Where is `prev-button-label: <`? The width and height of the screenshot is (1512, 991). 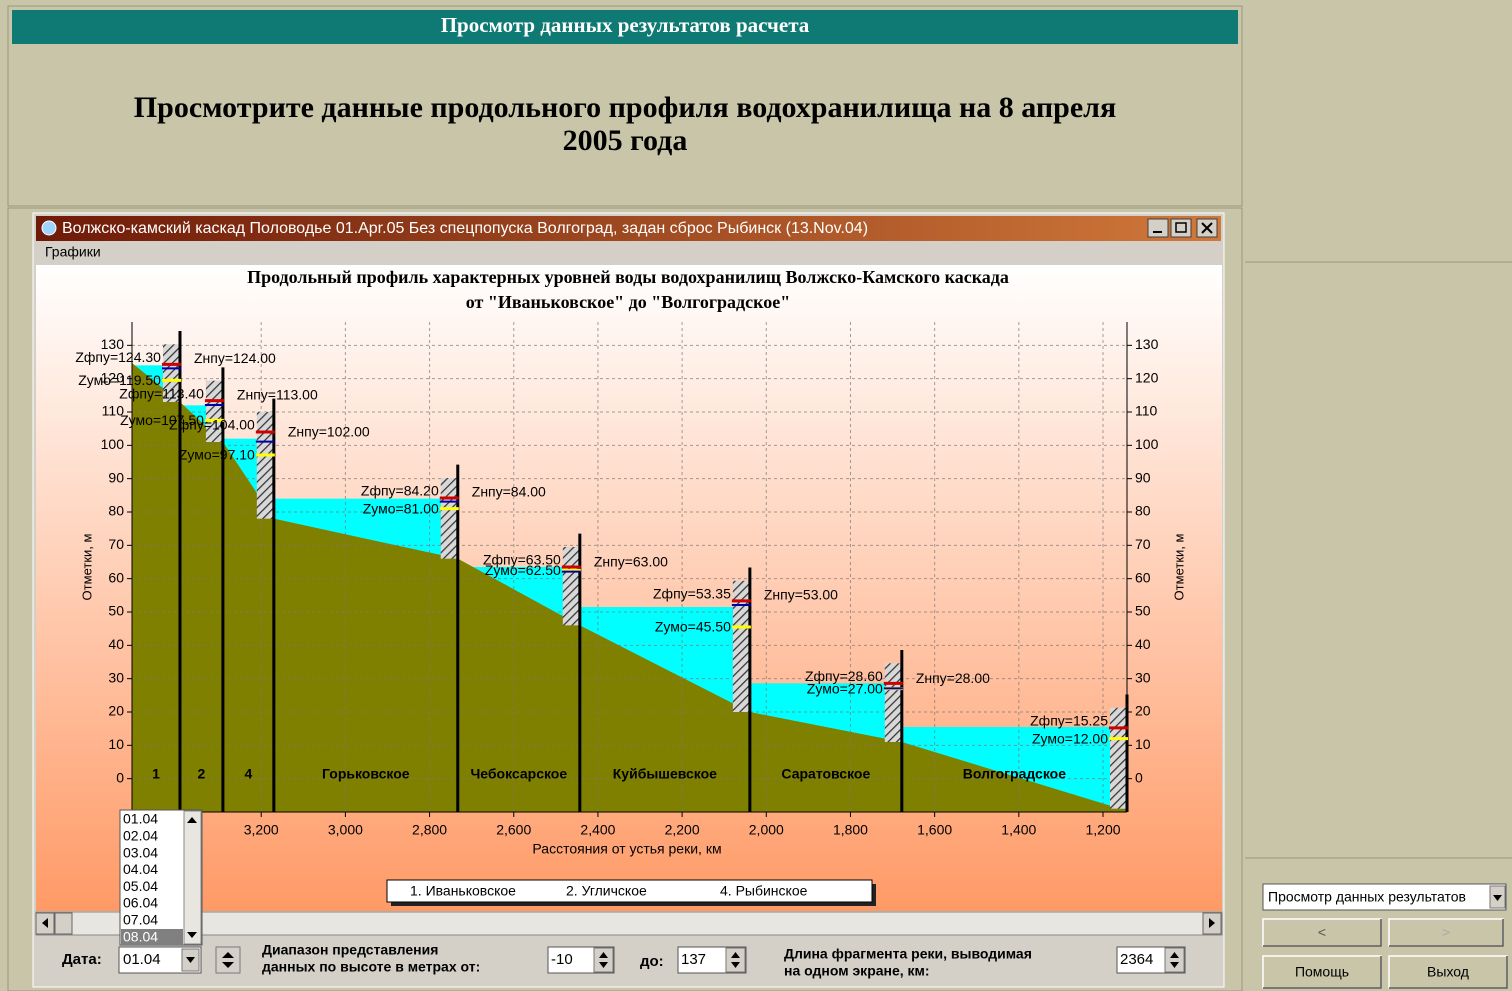 prev-button-label: < is located at coordinates (1322, 932).